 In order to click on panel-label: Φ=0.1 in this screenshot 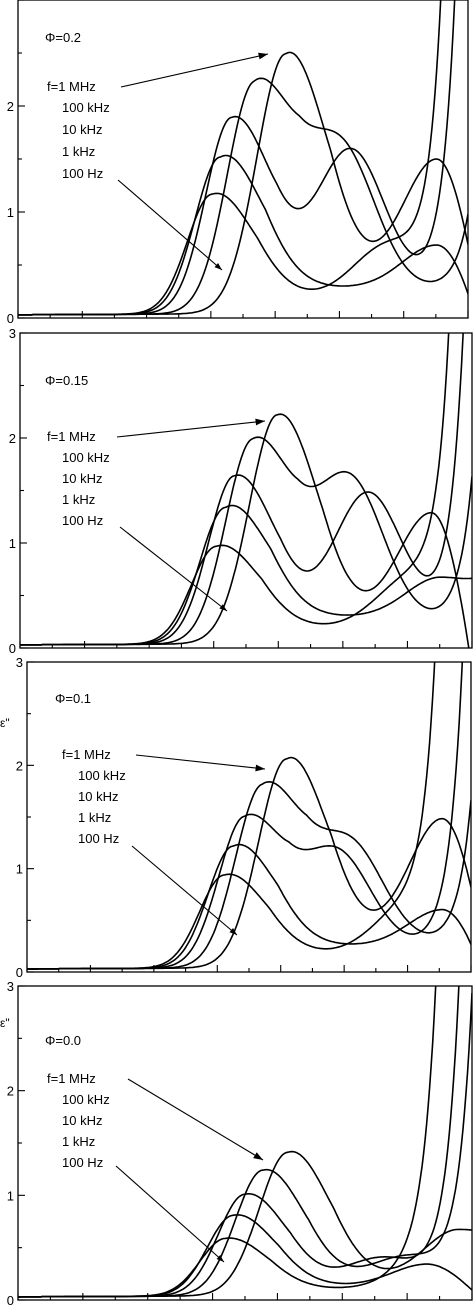, I will do `click(73, 698)`.